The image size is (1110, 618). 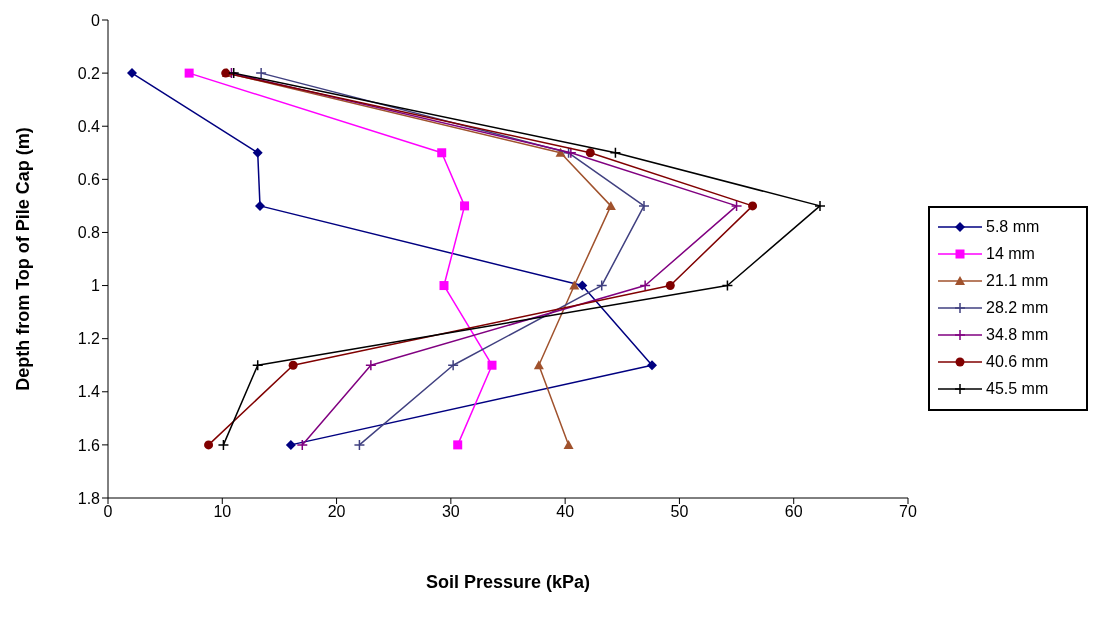 I want to click on y-tick-label: 1.4, so click(x=89, y=392).